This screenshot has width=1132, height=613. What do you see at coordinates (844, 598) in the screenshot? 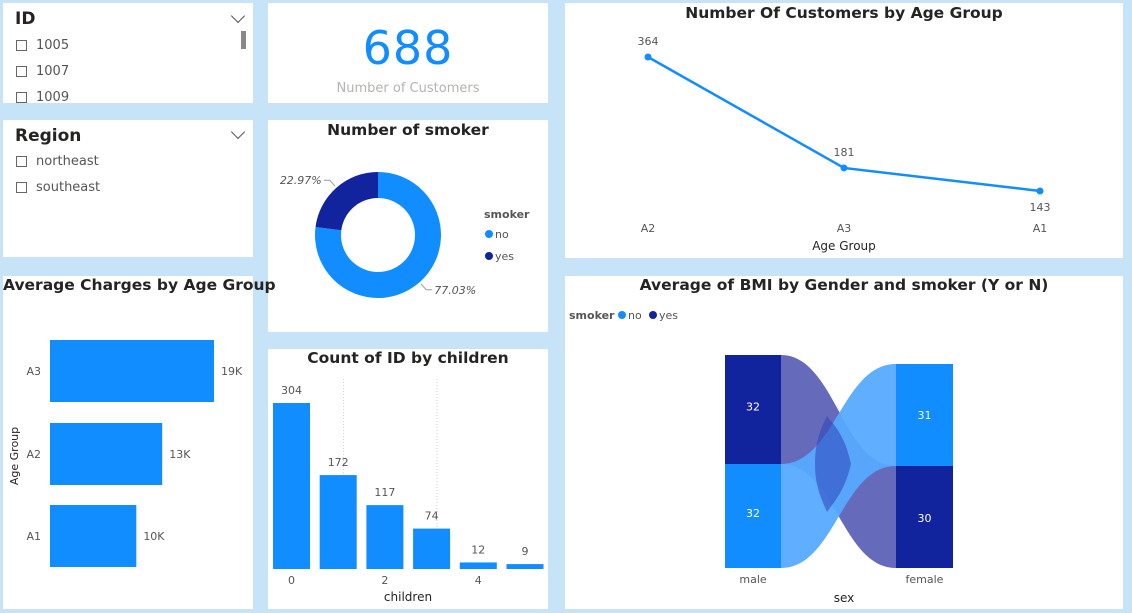
I see `x-axis-title: sex` at bounding box center [844, 598].